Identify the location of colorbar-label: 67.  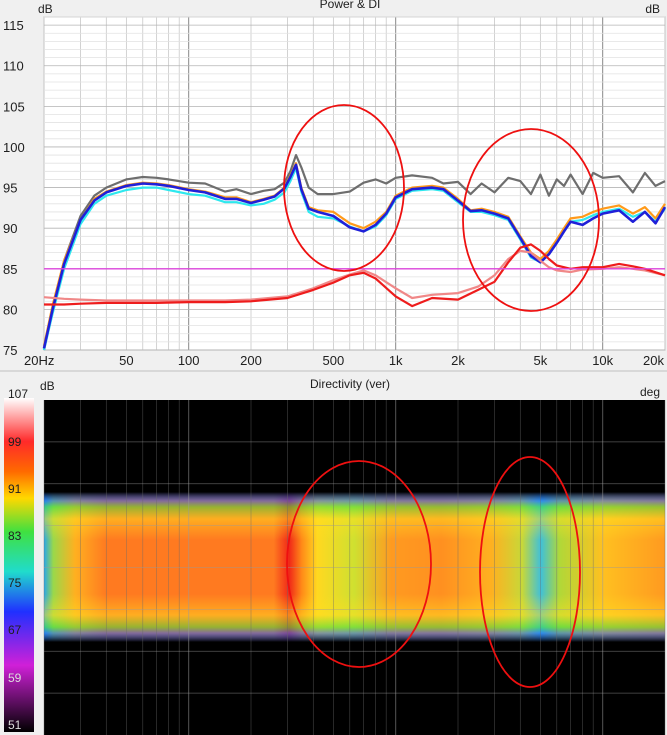
(15, 630).